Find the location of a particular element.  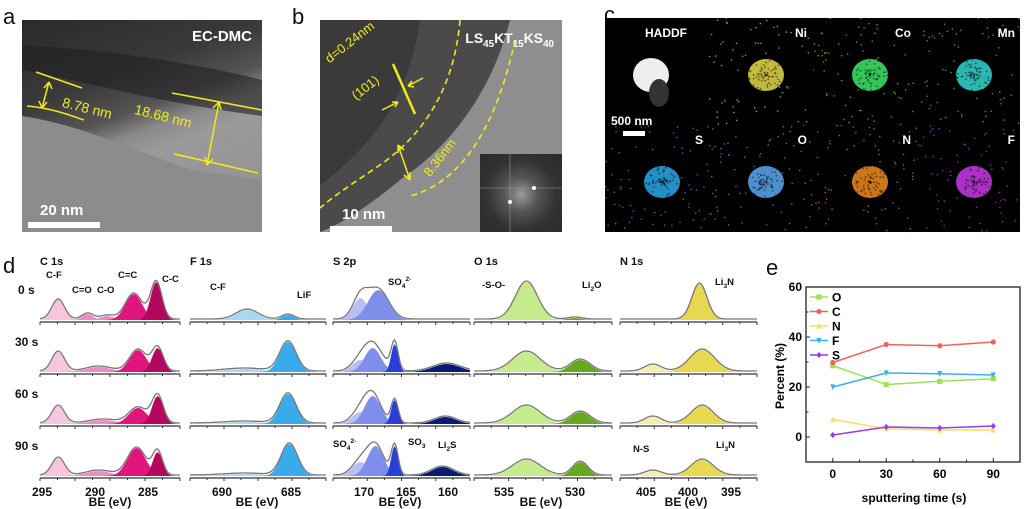

series-f is located at coordinates (913, 380).